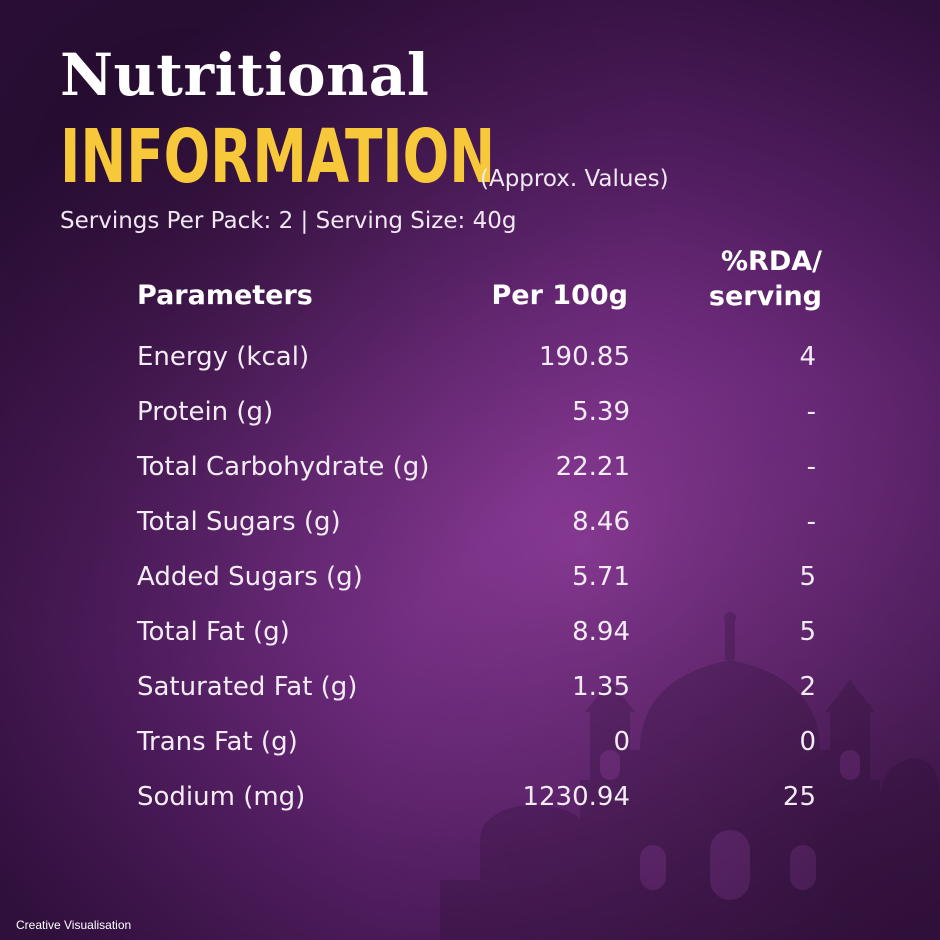  Describe the element at coordinates (217, 742) in the screenshot. I see `row-parameter: Trans Fat (g)` at that location.